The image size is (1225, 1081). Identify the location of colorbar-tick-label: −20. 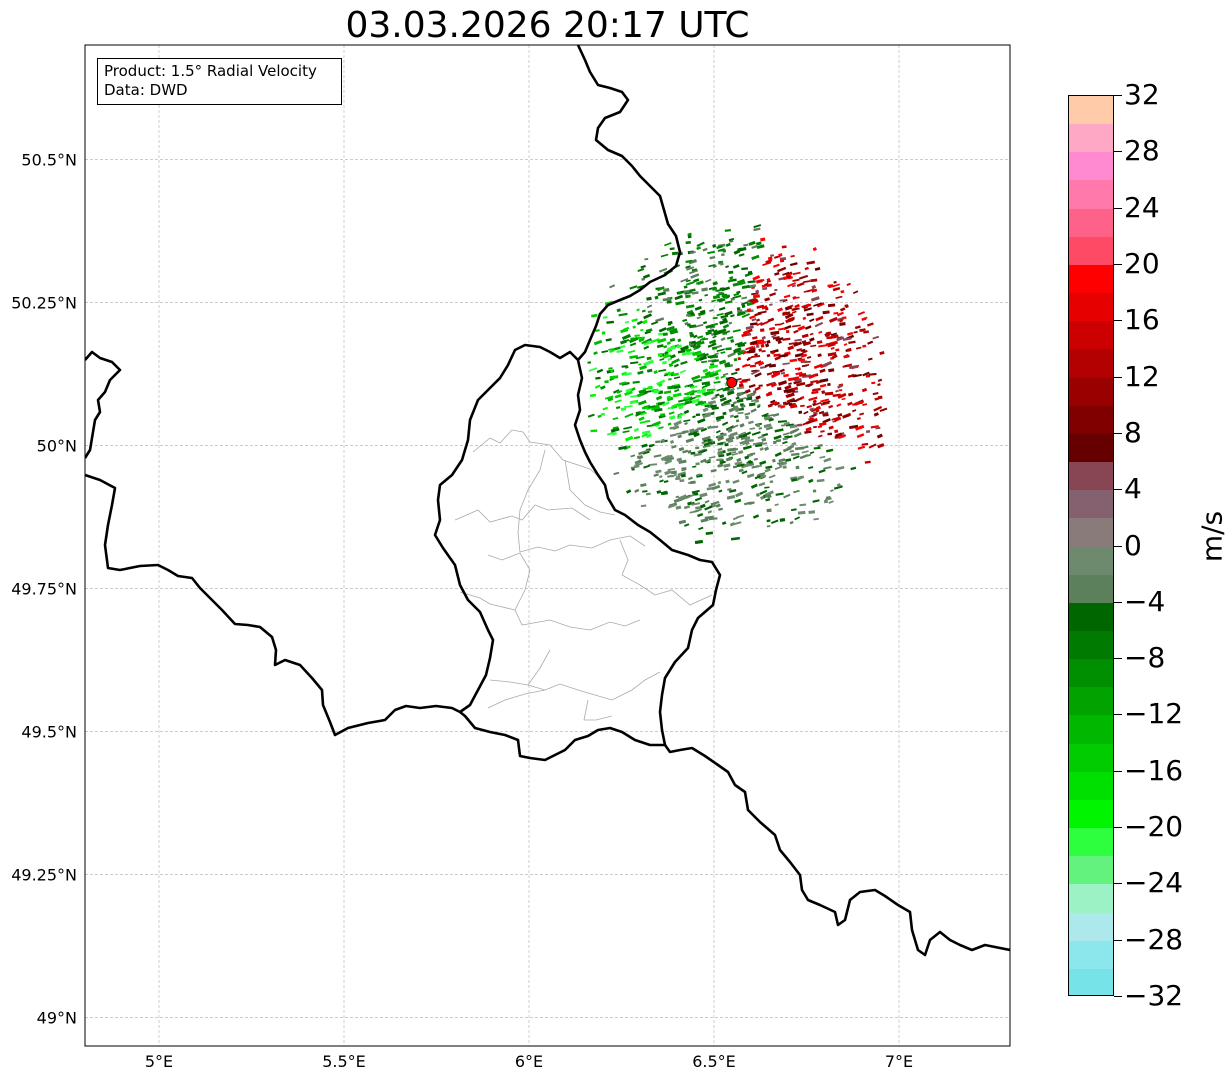
(1154, 827).